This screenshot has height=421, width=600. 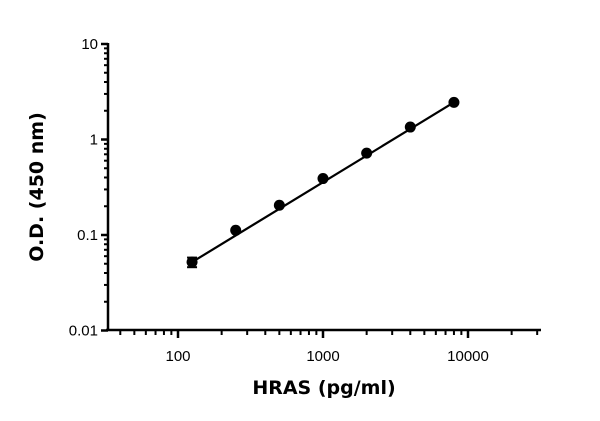 I want to click on y-tick-label: 10, so click(x=89, y=44).